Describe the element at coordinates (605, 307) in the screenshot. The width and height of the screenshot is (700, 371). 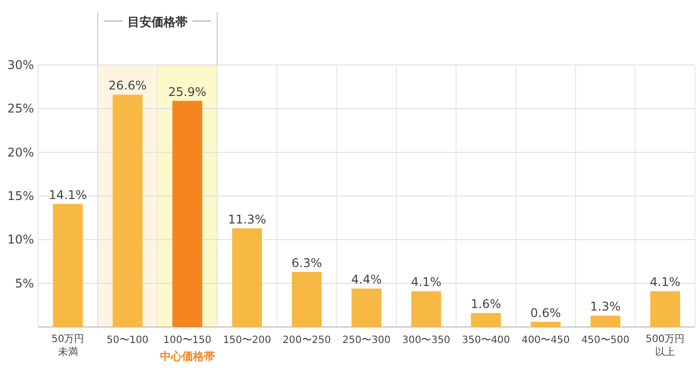
I see `data-label: 1.3%` at that location.